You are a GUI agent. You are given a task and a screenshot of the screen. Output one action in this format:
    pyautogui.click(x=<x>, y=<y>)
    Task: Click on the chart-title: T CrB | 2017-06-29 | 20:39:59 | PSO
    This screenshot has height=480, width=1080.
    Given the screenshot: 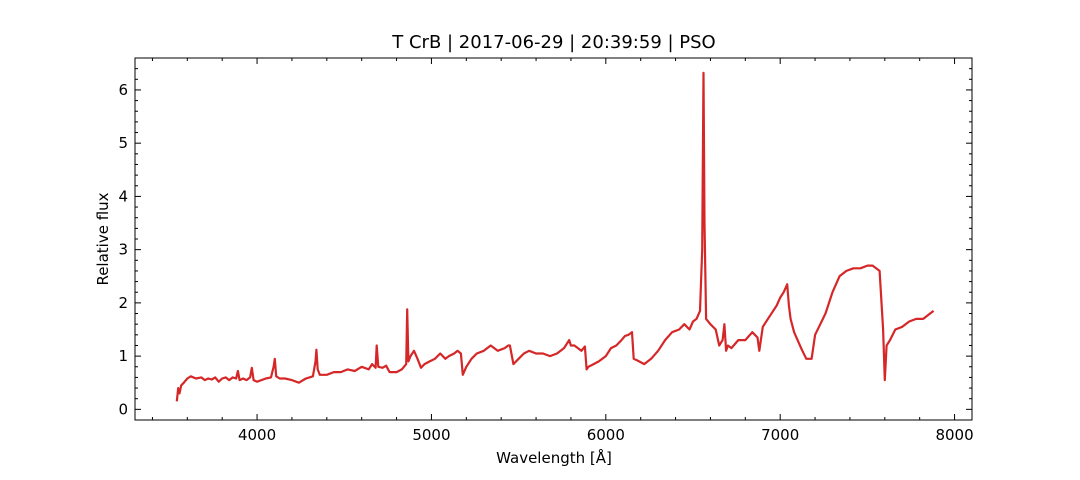 What is the action you would take?
    pyautogui.click(x=553, y=42)
    